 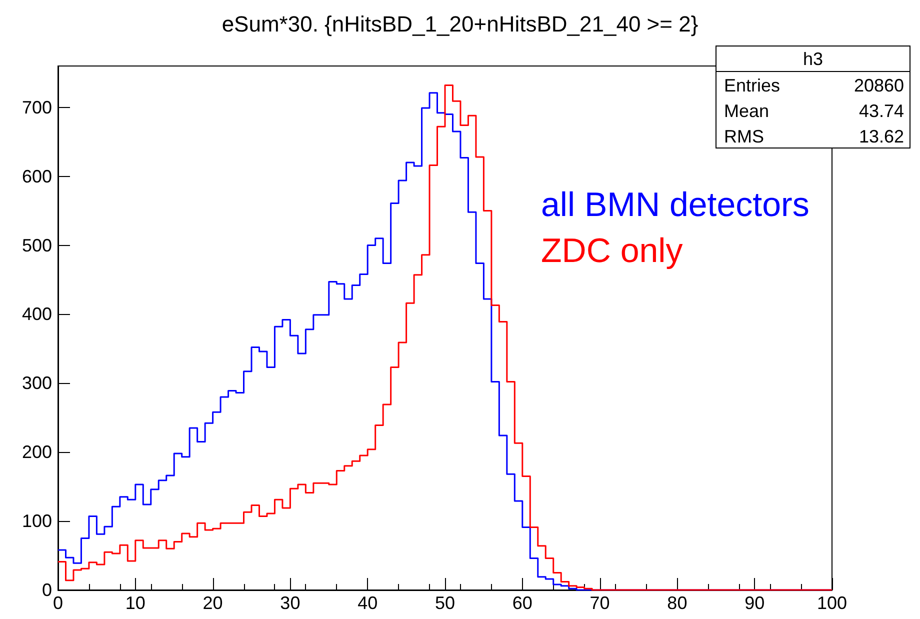 I want to click on y-tick-label: 600, so click(x=37, y=176).